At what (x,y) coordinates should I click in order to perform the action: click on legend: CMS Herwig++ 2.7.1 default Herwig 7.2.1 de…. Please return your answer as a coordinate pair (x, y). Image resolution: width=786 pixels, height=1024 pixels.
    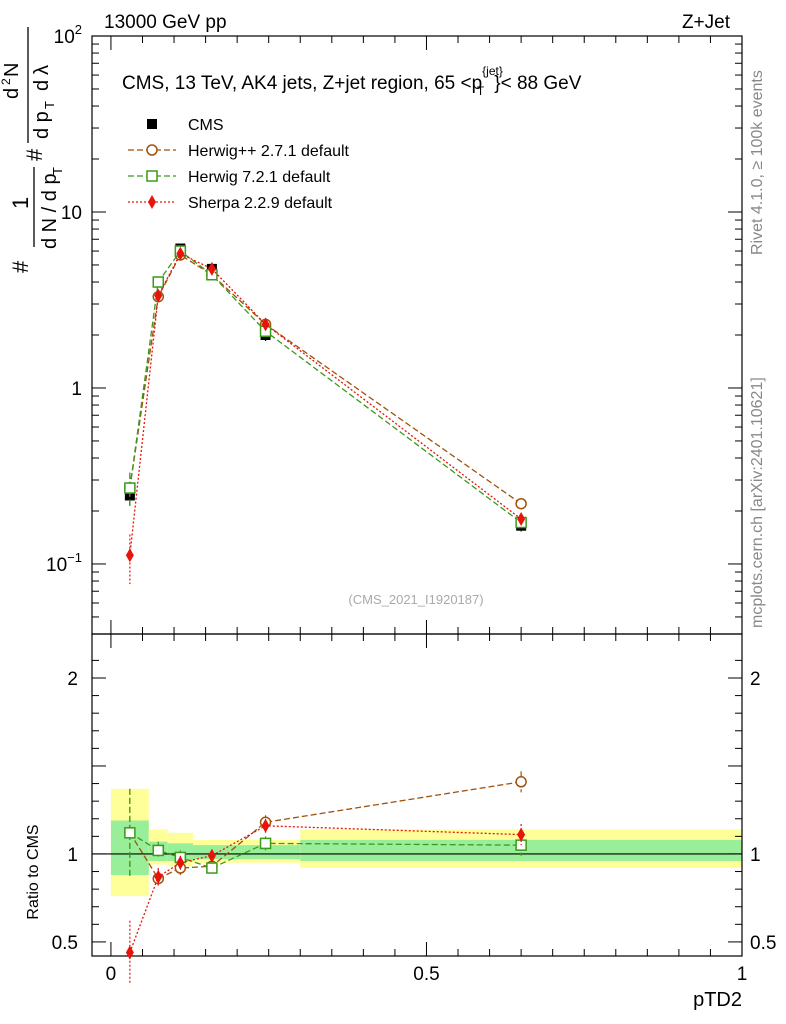
    Looking at the image, I should click on (239, 164).